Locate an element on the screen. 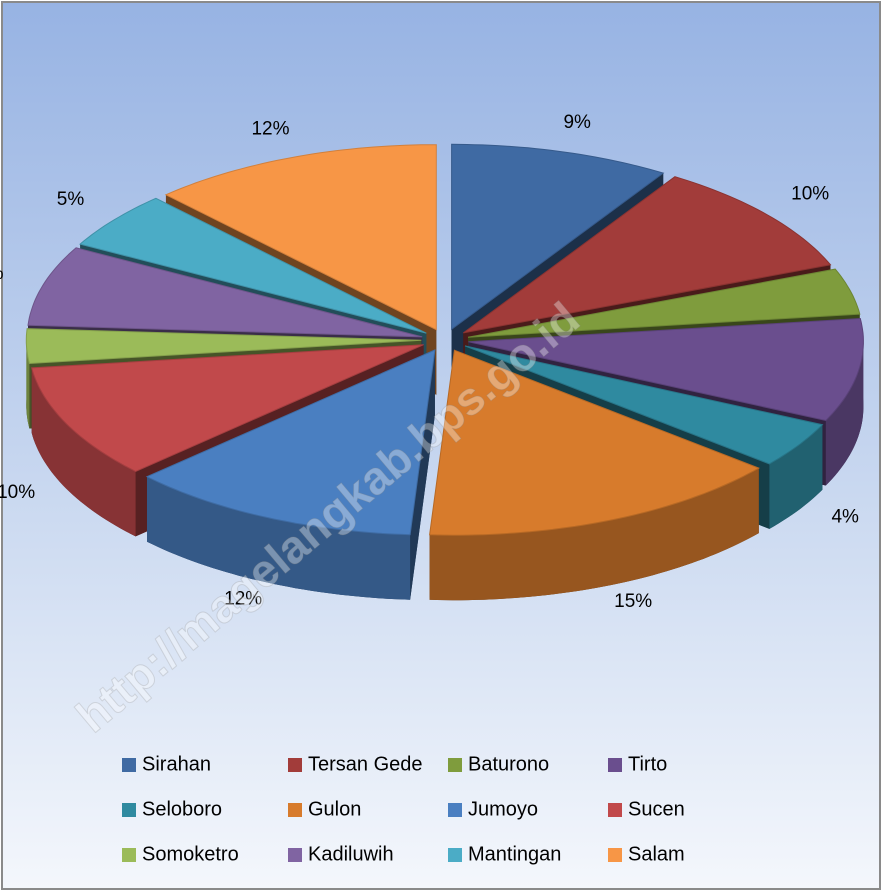  legend-label: Gulon is located at coordinates (334, 809).